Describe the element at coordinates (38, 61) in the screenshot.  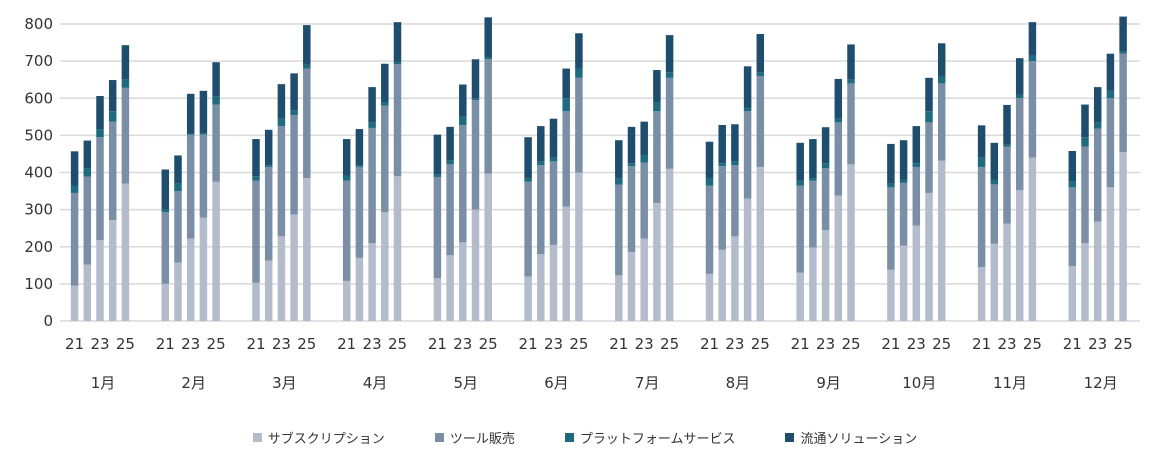
I see `y-tick-label: 700` at that location.